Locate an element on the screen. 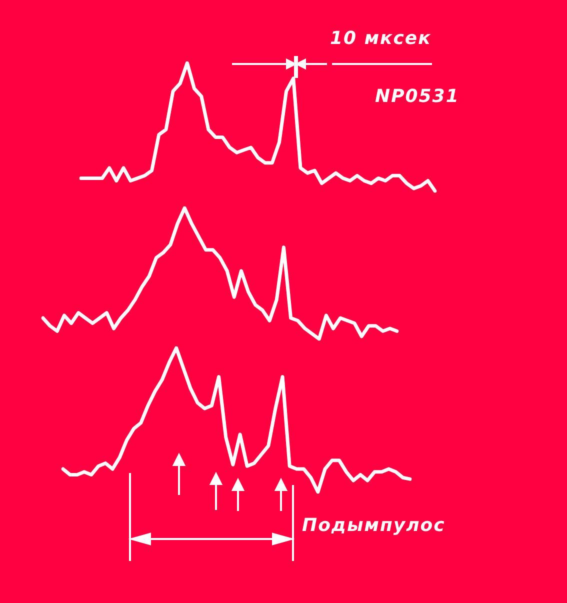 This screenshot has height=603, width=567. annotation: NP0531 is located at coordinates (417, 96).